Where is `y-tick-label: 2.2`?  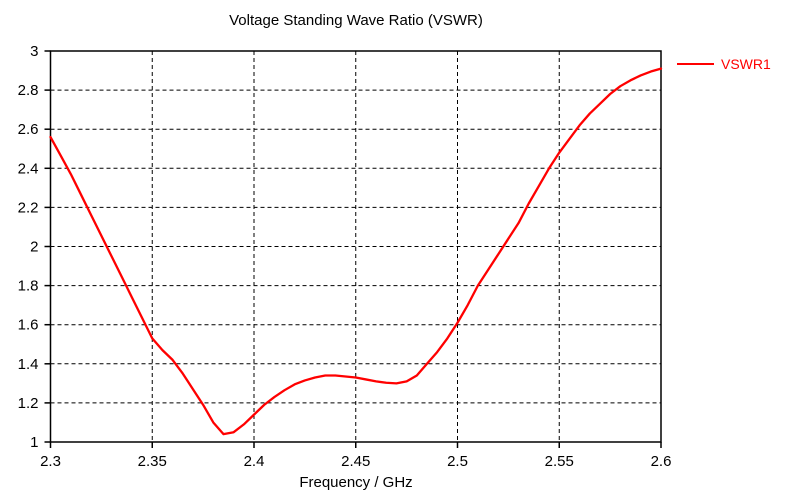
y-tick-label: 2.2 is located at coordinates (28, 207).